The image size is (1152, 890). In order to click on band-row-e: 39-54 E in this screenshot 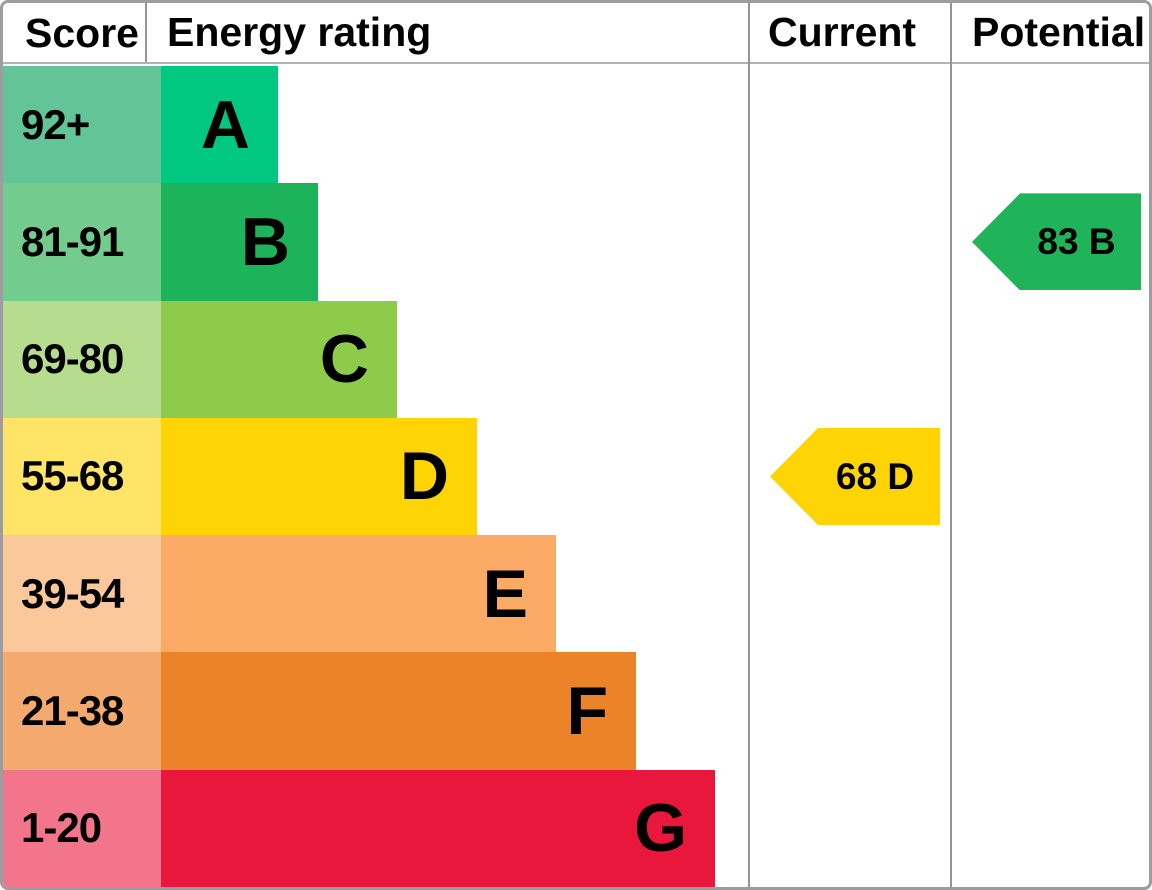, I will do `click(375, 594)`.